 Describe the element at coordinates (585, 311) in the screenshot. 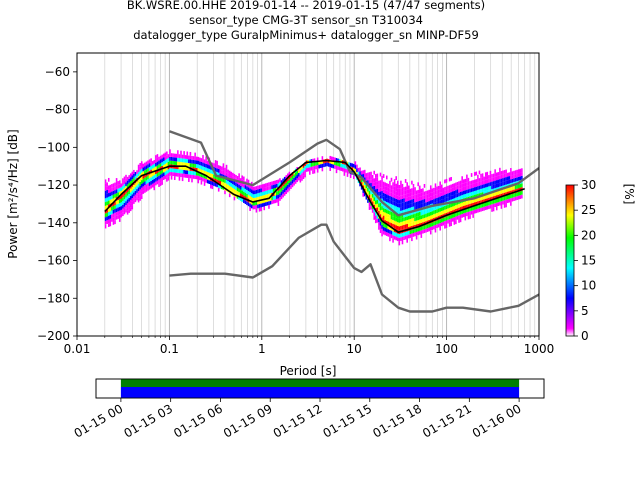

I see `colorbar-tick-label: 5` at that location.